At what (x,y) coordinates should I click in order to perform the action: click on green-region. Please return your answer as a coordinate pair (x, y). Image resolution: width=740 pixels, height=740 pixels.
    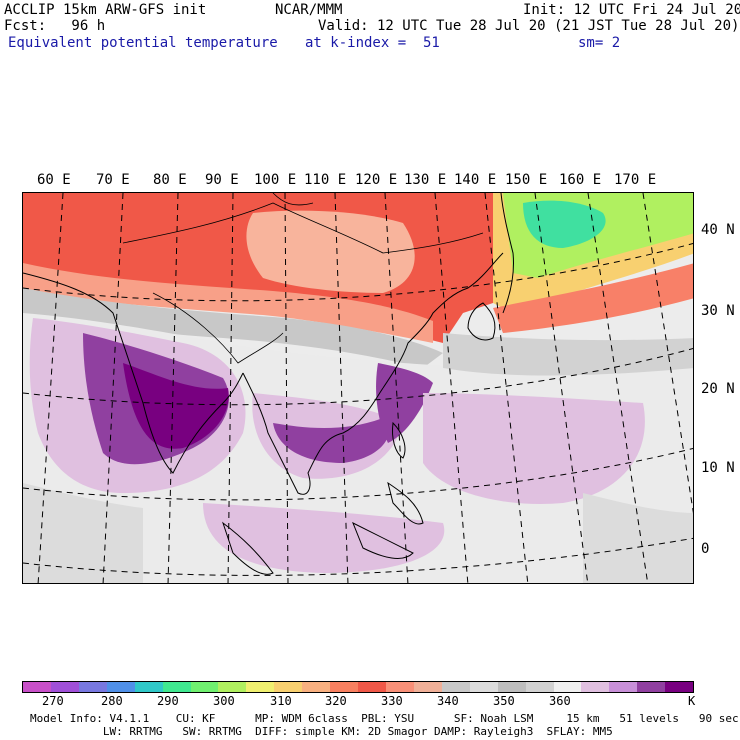
    Looking at the image, I should click on (564, 224).